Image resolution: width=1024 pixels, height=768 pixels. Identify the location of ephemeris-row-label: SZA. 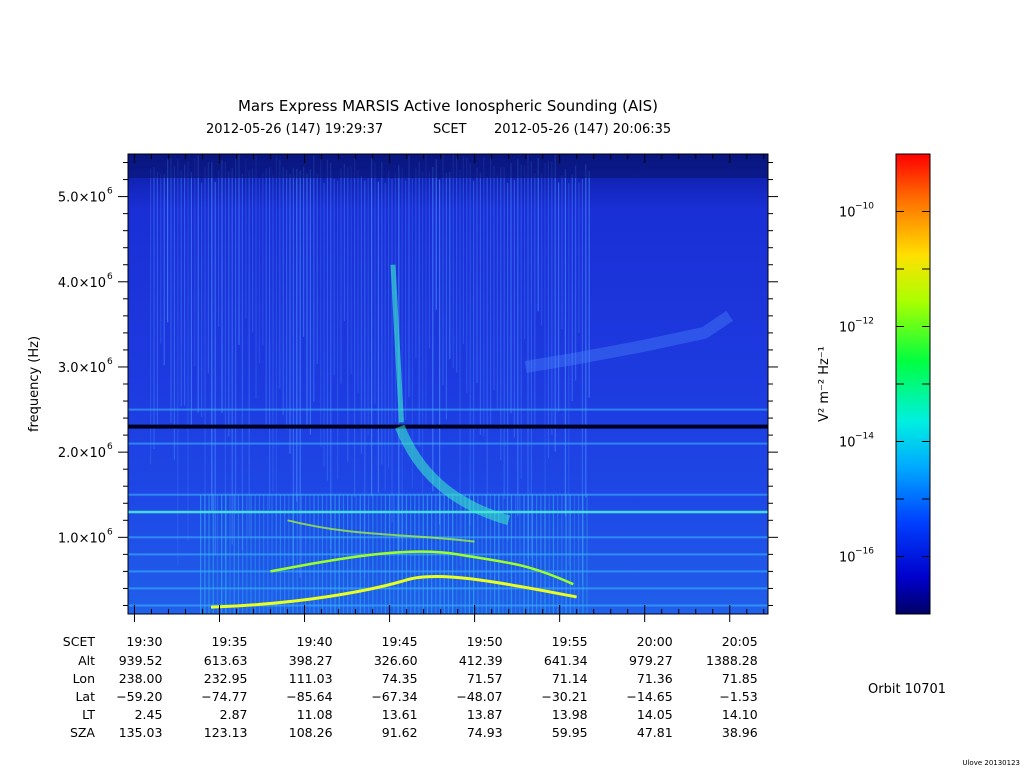
(82, 732).